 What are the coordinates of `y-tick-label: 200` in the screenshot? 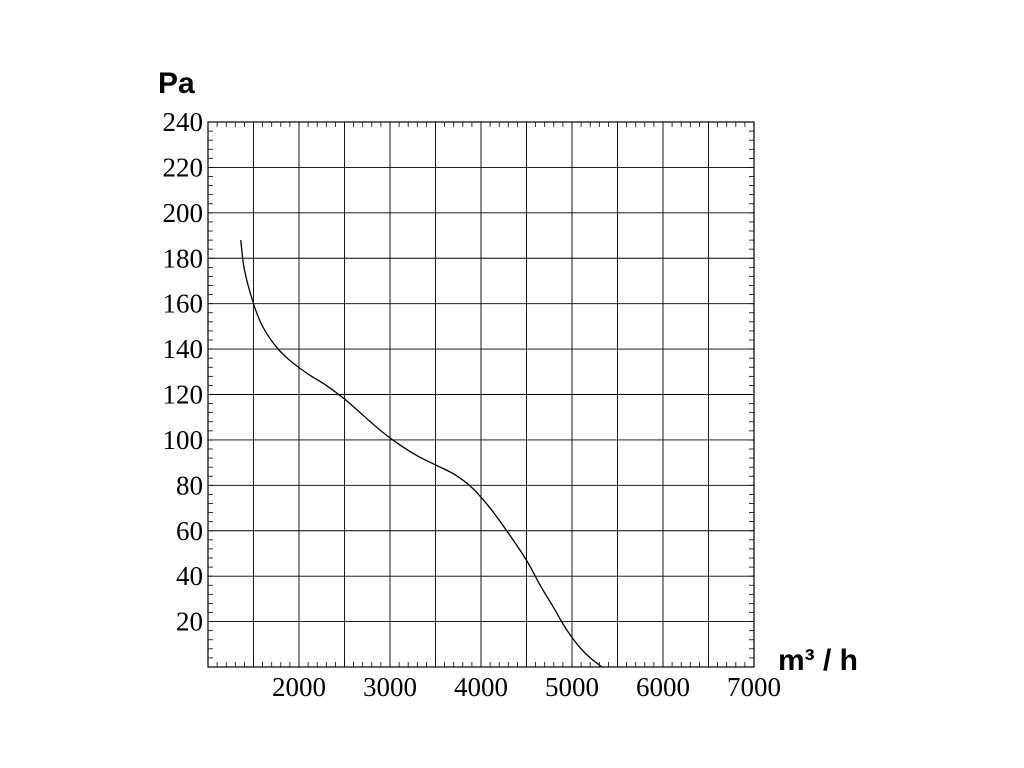 It's located at (183, 213).